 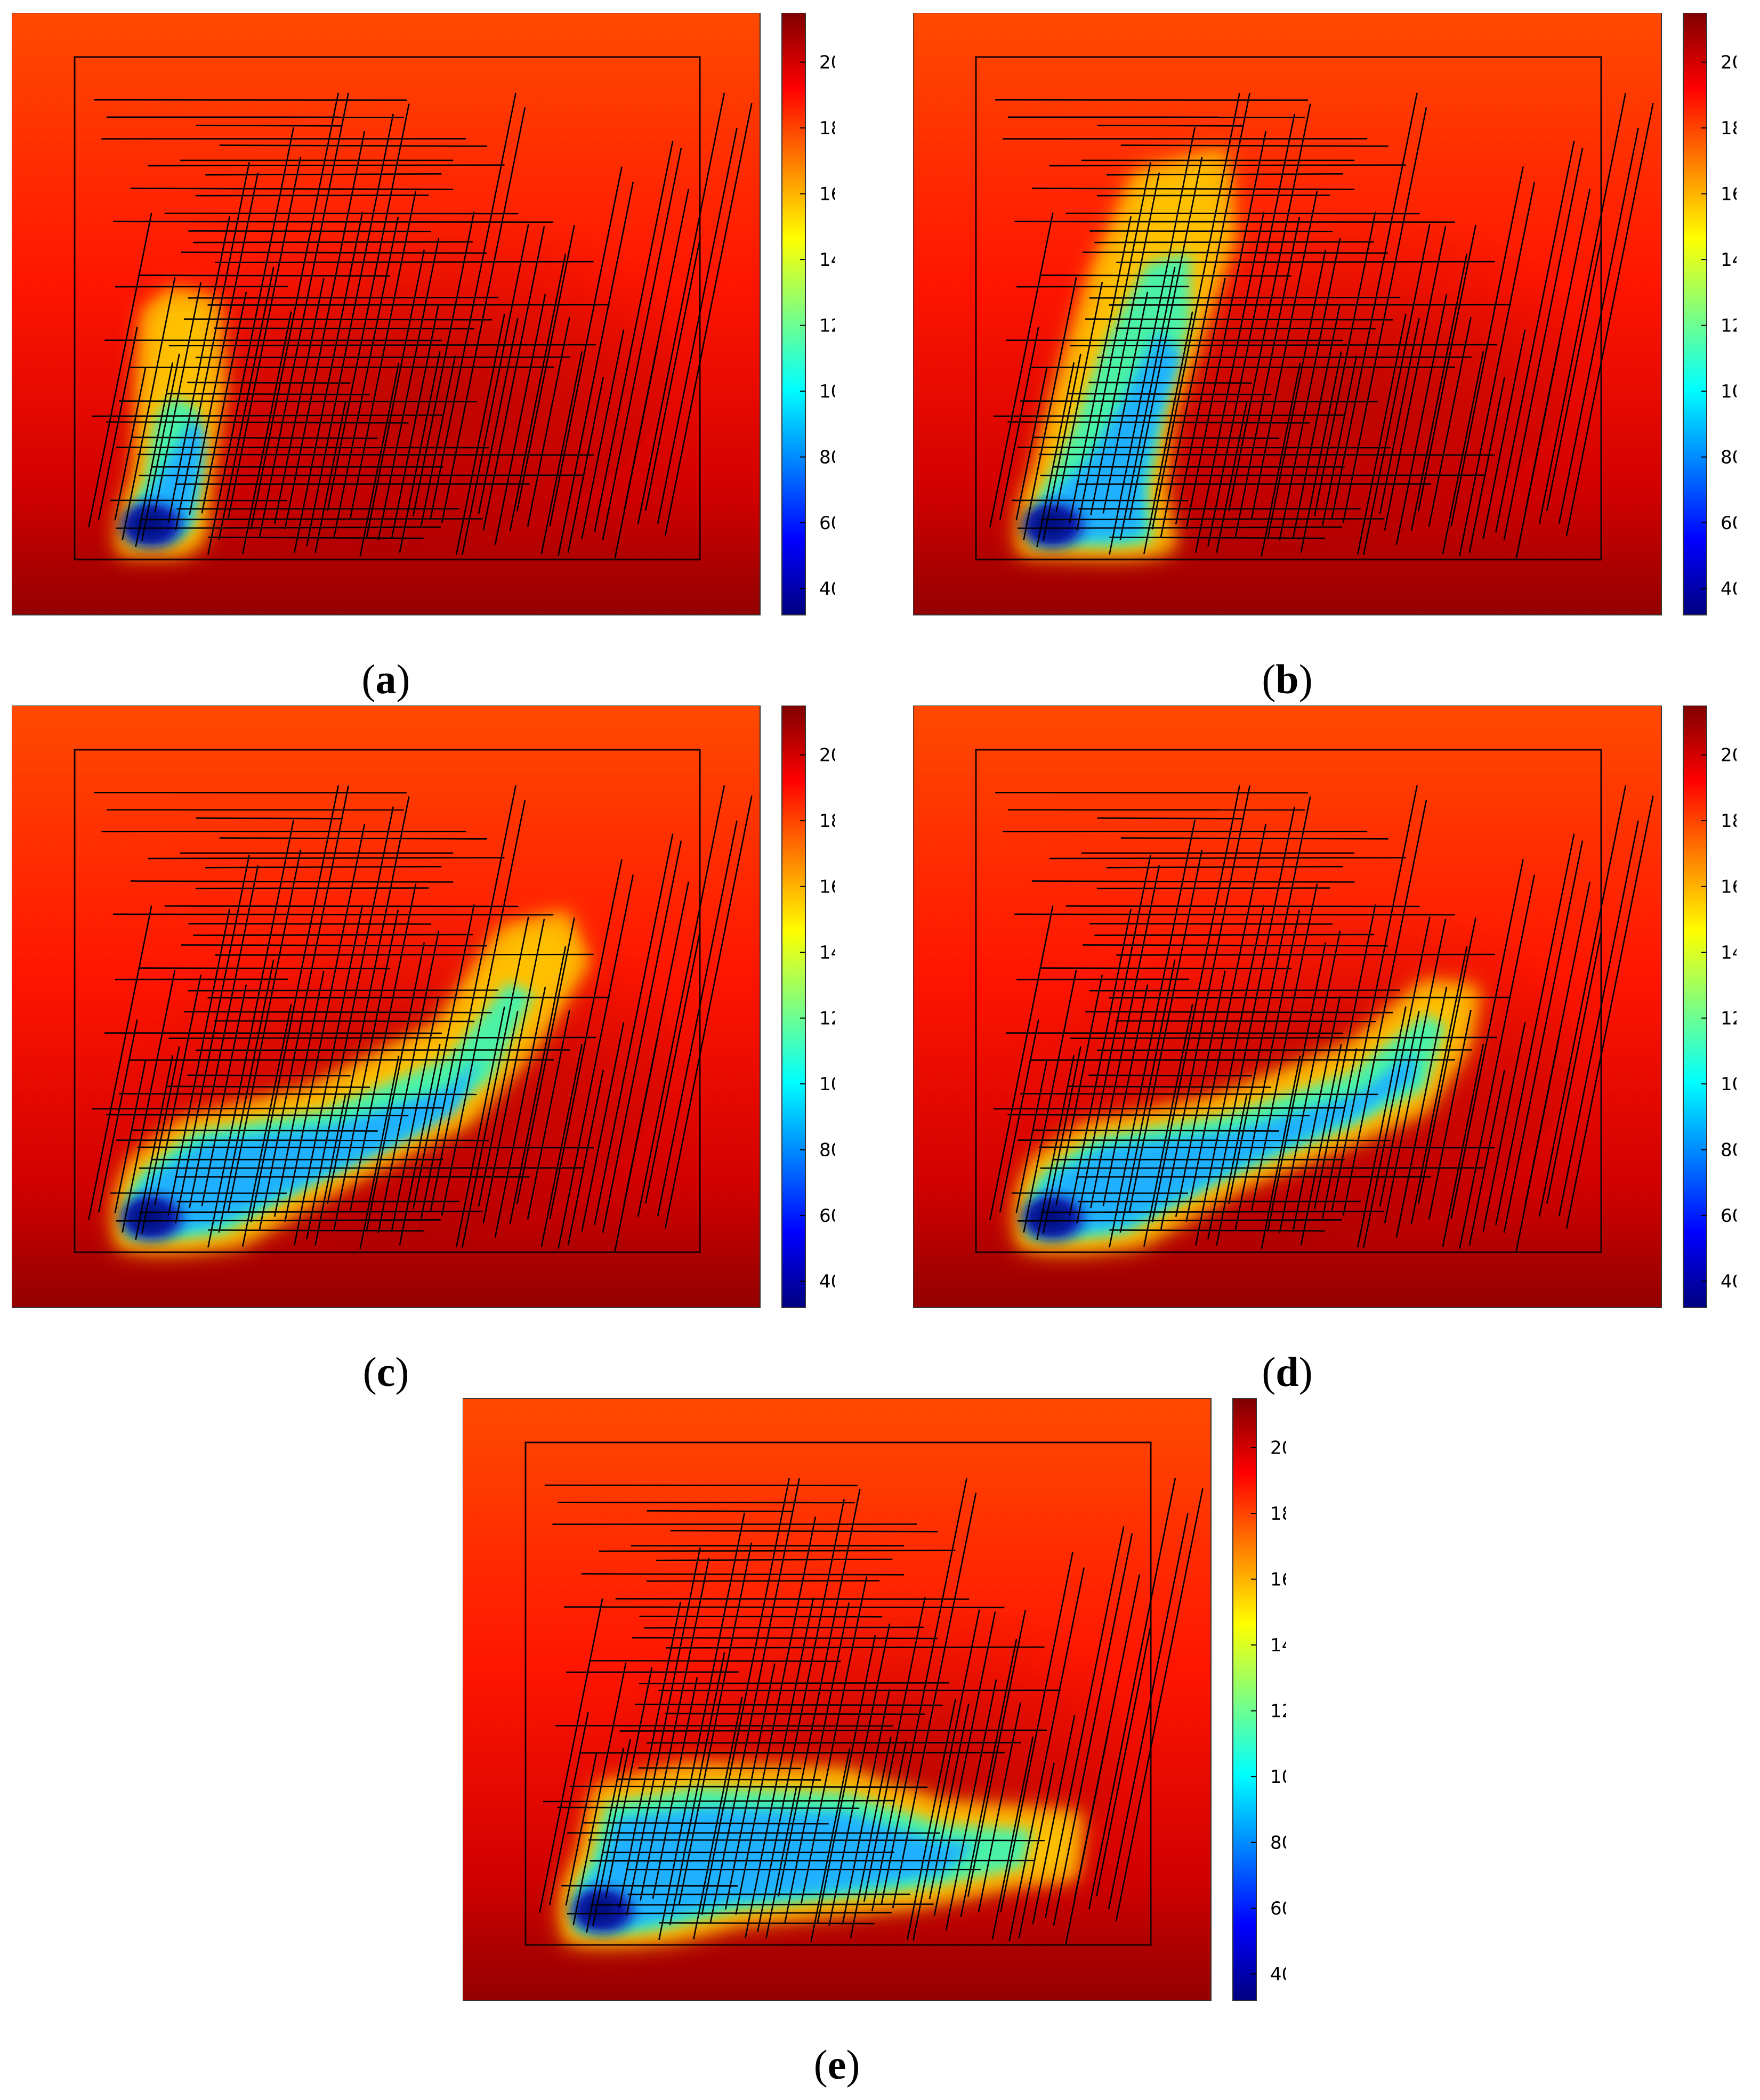 What do you see at coordinates (821, 1855) in the screenshot?
I see `cold-plume` at bounding box center [821, 1855].